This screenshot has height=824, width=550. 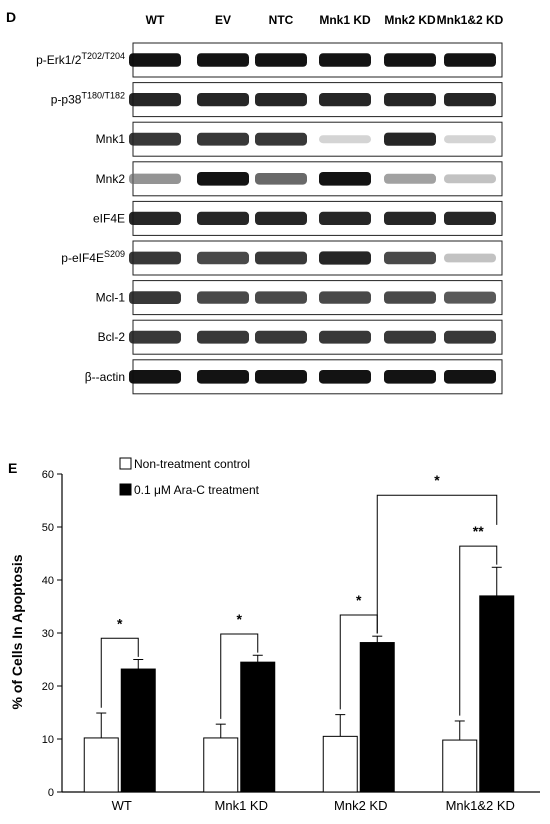 What do you see at coordinates (300, 337) in the screenshot?
I see `blot-row: Bcl-2` at bounding box center [300, 337].